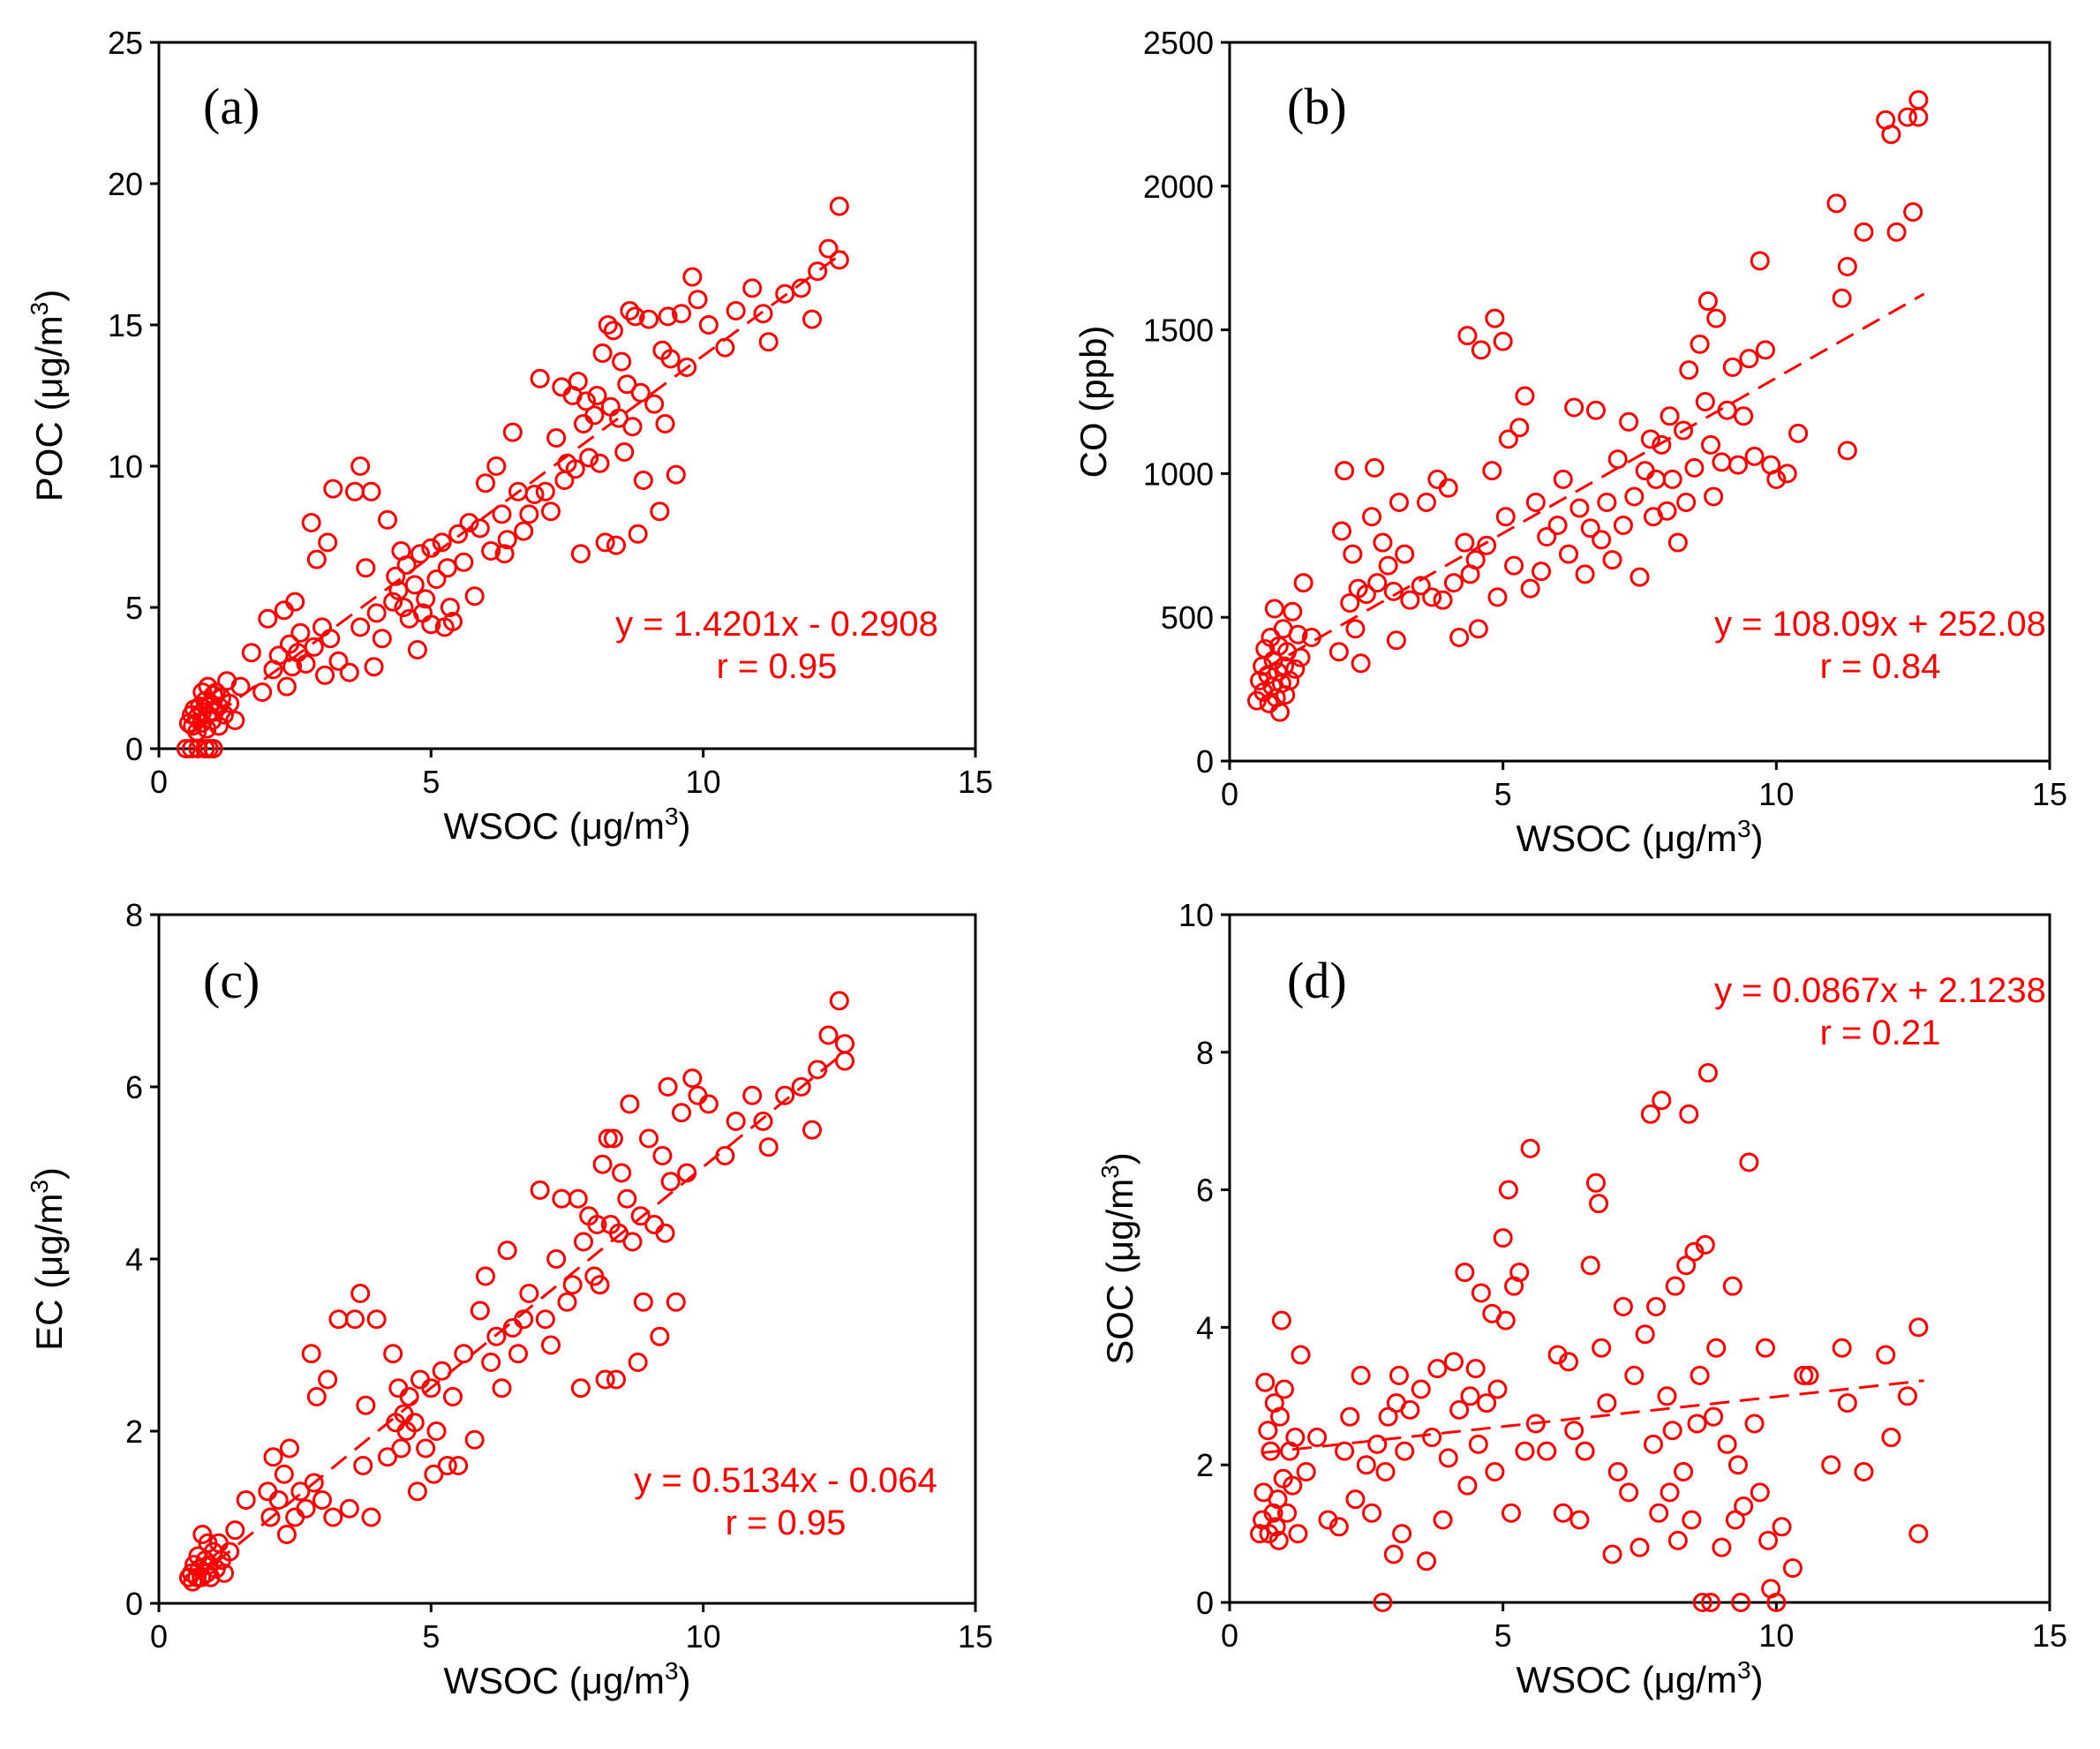 Image resolution: width=2100 pixels, height=1749 pixels. What do you see at coordinates (1744, 1670) in the screenshot?
I see `x-axis-label-d-superscript: 3` at bounding box center [1744, 1670].